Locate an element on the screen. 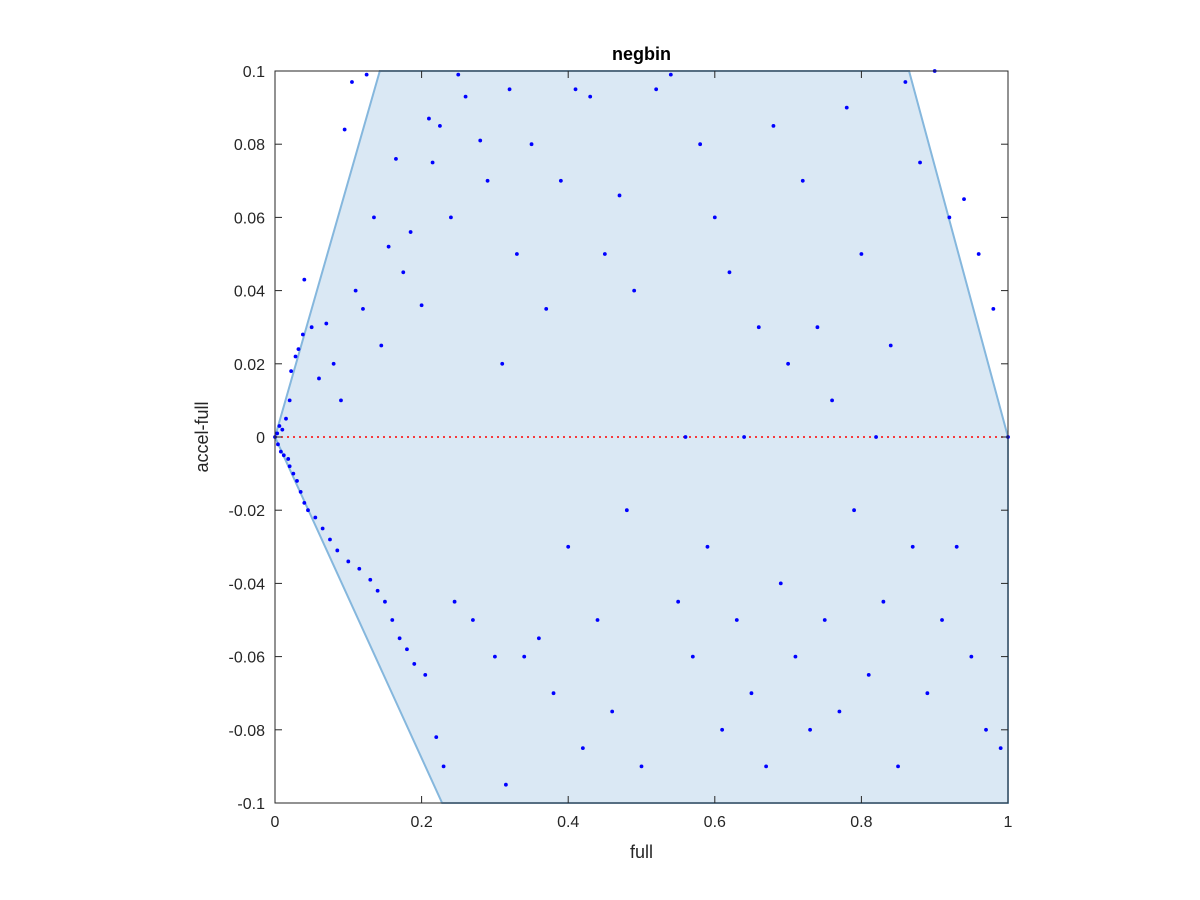 This screenshot has width=1200, height=900. x-tick-label: 0.8 is located at coordinates (861, 822).